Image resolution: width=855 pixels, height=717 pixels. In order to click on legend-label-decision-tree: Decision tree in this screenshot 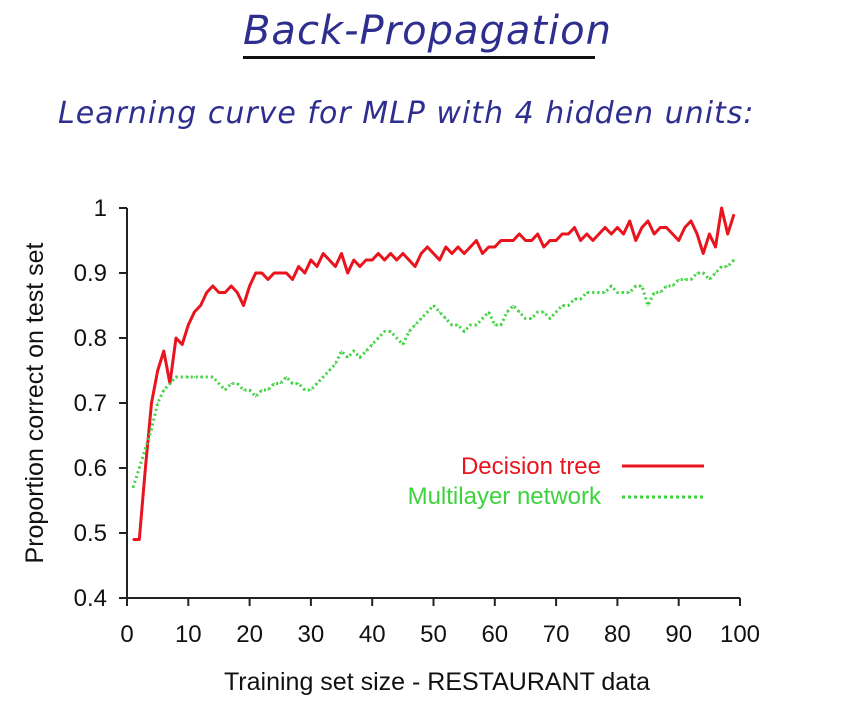, I will do `click(531, 466)`.